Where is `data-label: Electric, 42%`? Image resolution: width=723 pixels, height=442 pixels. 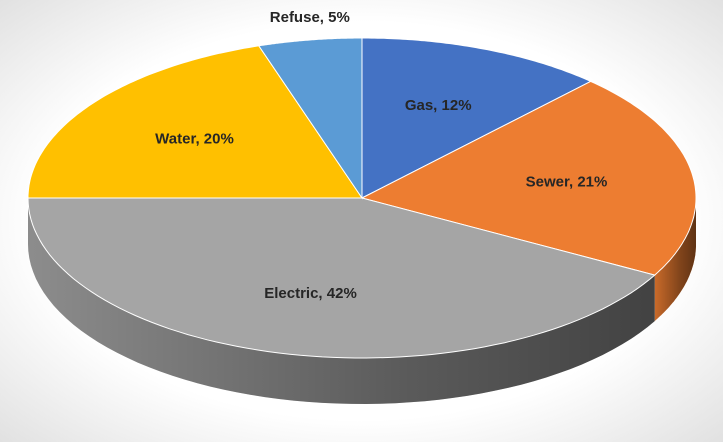
data-label: Electric, 42% is located at coordinates (310, 293).